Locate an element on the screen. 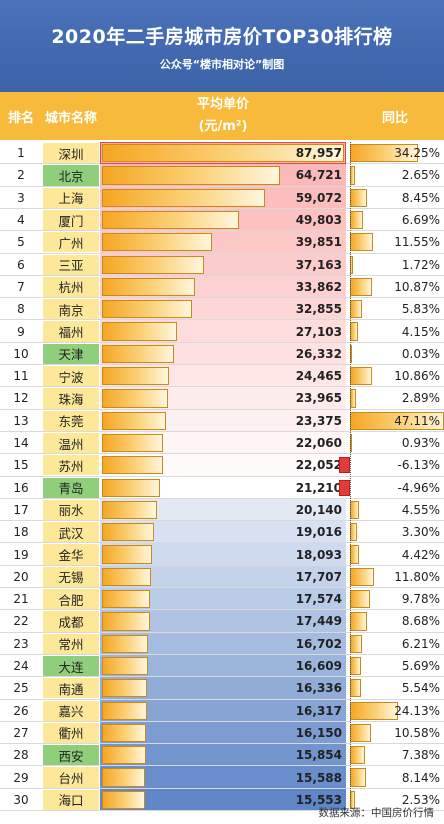  yoy-value: 7.38% is located at coordinates (420, 755).